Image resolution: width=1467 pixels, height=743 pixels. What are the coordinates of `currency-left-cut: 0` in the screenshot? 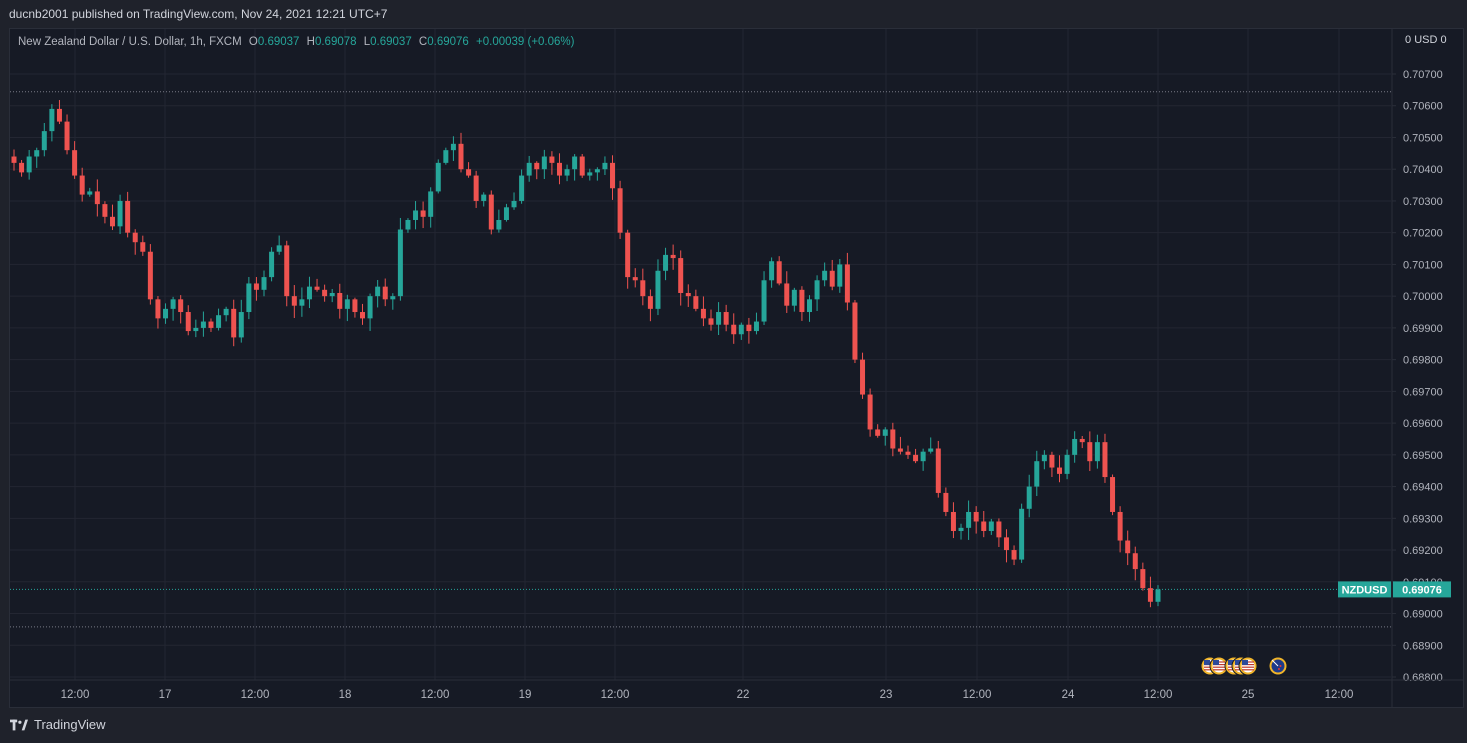 It's located at (1408, 40).